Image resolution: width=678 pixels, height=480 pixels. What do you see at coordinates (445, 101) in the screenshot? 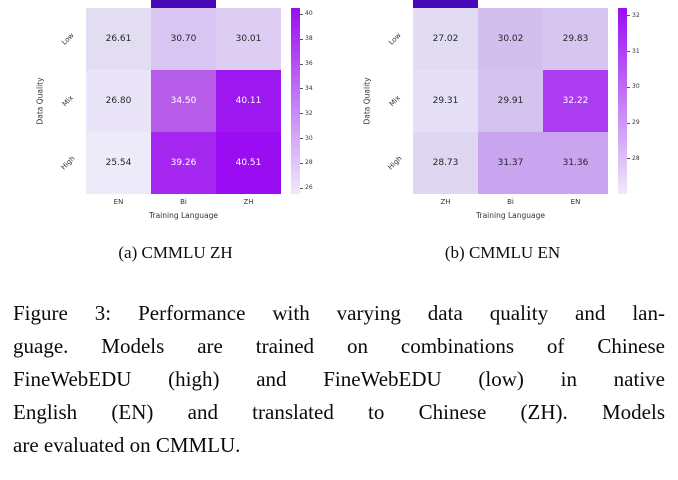
I see `heatmap-cell: 29.31` at bounding box center [445, 101].